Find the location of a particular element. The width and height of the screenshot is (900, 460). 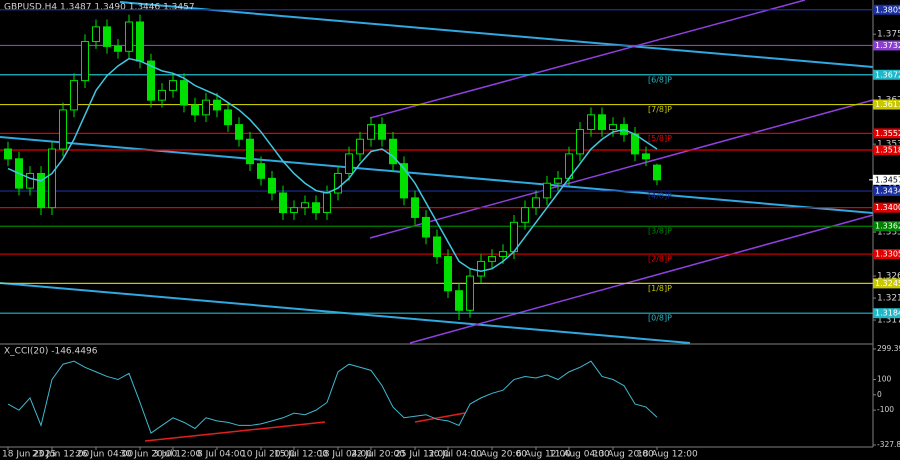

level-price-label: 1.3245 is located at coordinates (887, 283).